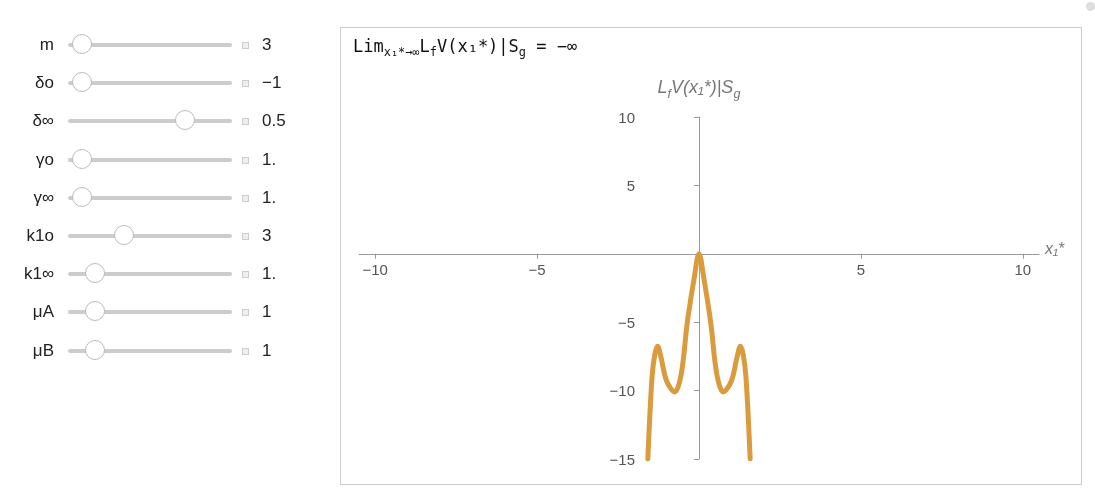 This screenshot has width=1095, height=488. What do you see at coordinates (622, 459) in the screenshot?
I see `y-tick-label: −15` at bounding box center [622, 459].